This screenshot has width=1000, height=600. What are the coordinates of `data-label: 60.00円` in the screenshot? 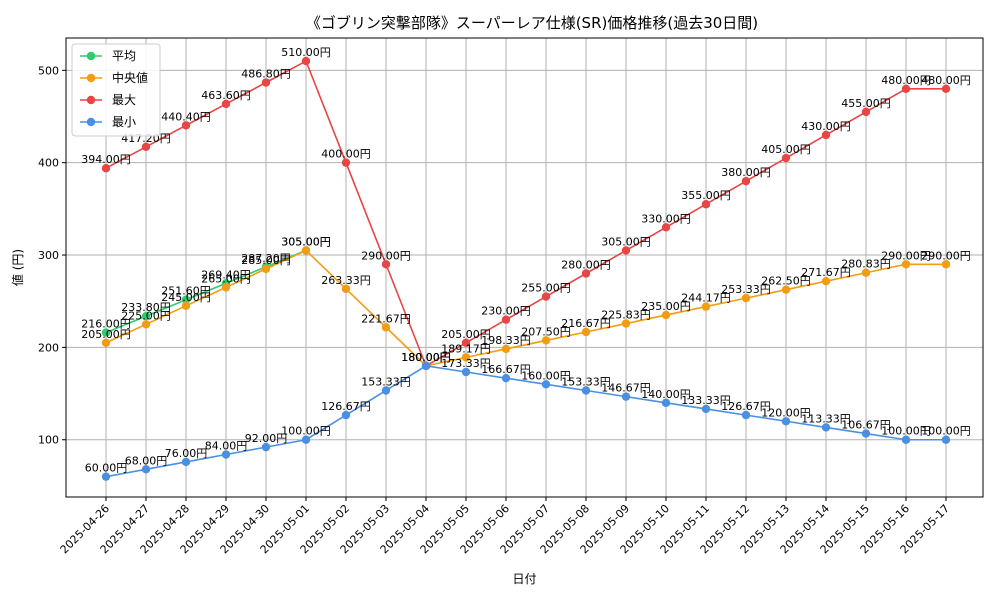 It's located at (106, 468).